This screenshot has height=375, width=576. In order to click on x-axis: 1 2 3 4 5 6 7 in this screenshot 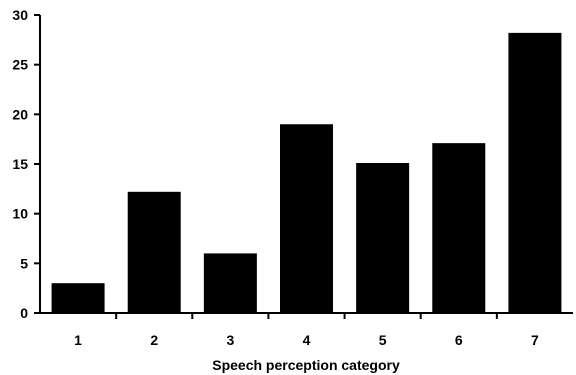, I will do `click(306, 330)`.